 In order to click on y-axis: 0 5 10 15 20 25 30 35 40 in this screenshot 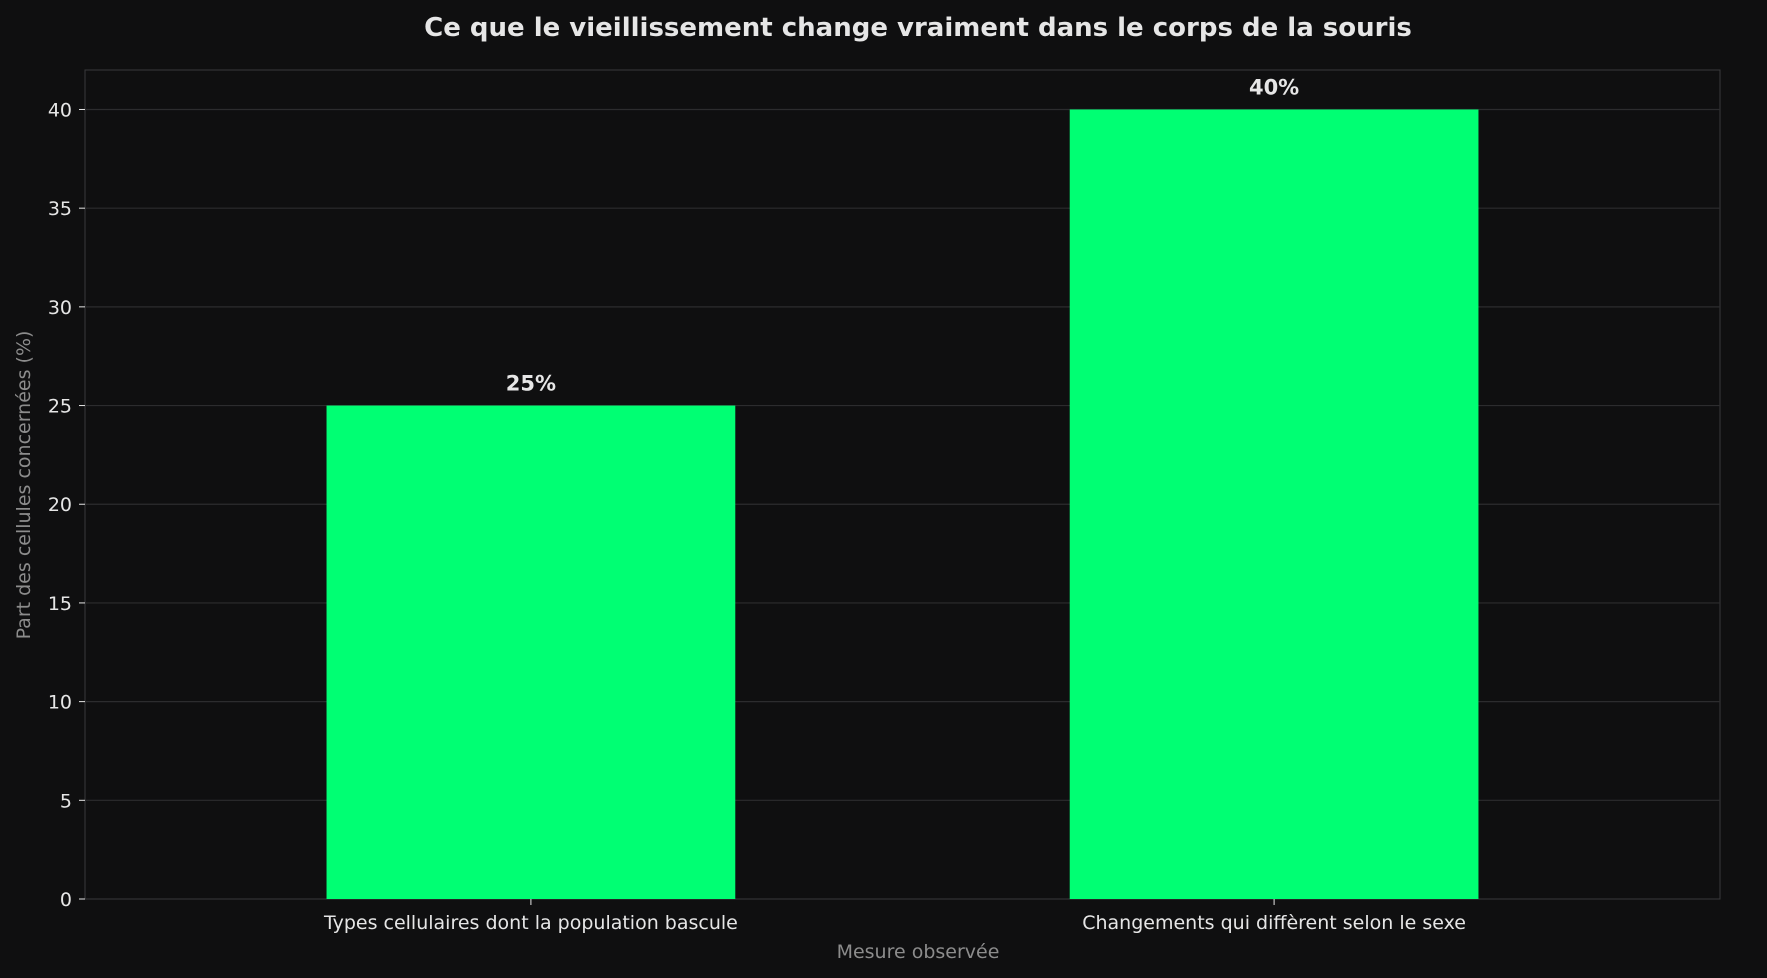, I will do `click(66, 505)`.